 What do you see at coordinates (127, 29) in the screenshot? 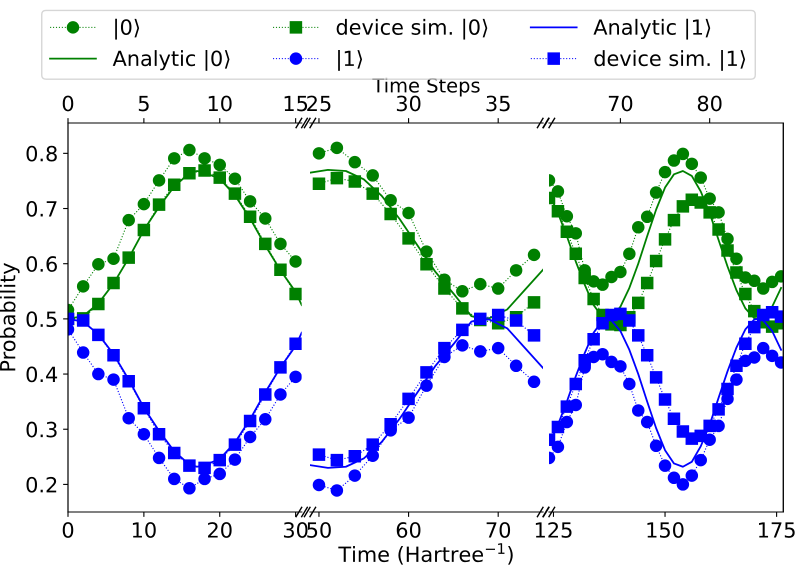
I see `legend-label: |0⟩` at bounding box center [127, 29].